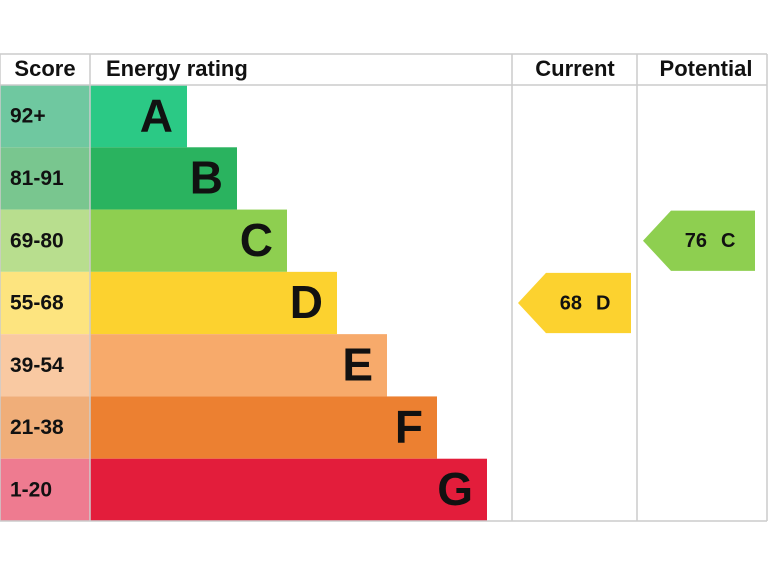  Describe the element at coordinates (571, 303) in the screenshot. I see `current-value: 68` at that location.